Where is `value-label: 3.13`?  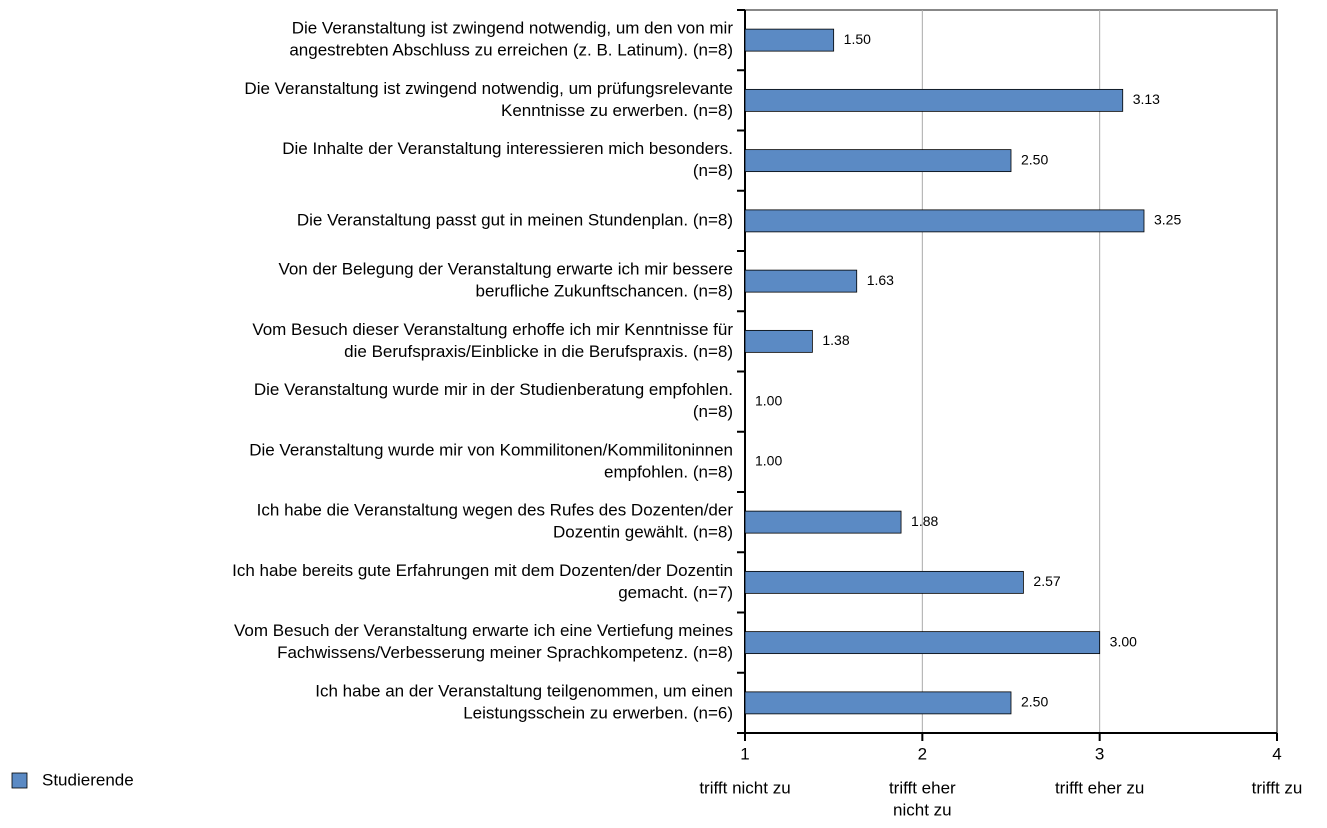
value-label: 3.13 is located at coordinates (1146, 99).